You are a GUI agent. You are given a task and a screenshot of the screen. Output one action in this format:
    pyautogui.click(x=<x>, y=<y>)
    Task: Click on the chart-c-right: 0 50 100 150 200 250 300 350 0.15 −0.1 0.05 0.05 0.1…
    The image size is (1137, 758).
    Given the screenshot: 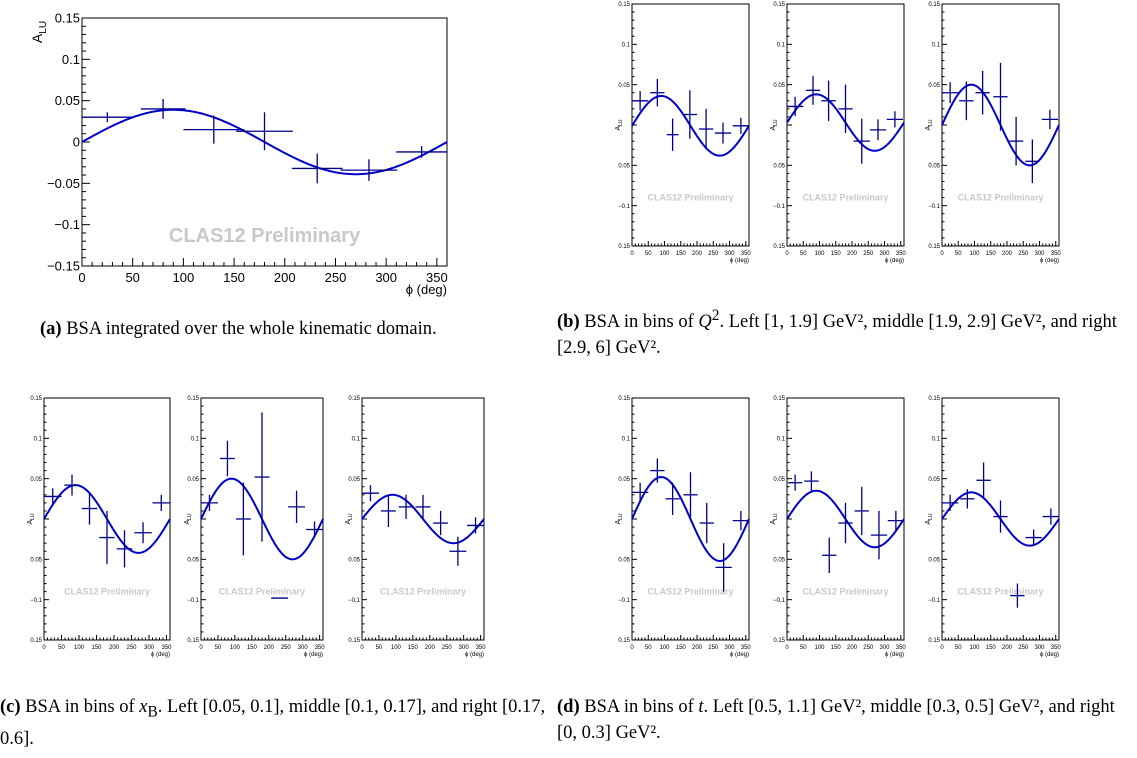 What is the action you would take?
    pyautogui.click(x=416, y=527)
    